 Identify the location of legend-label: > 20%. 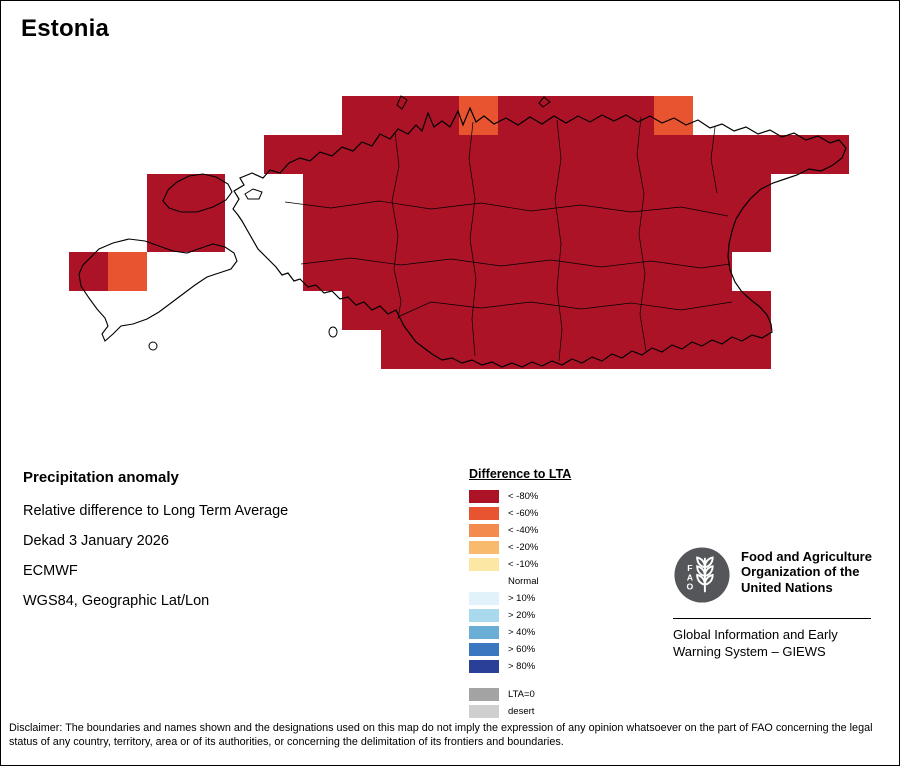
(522, 615).